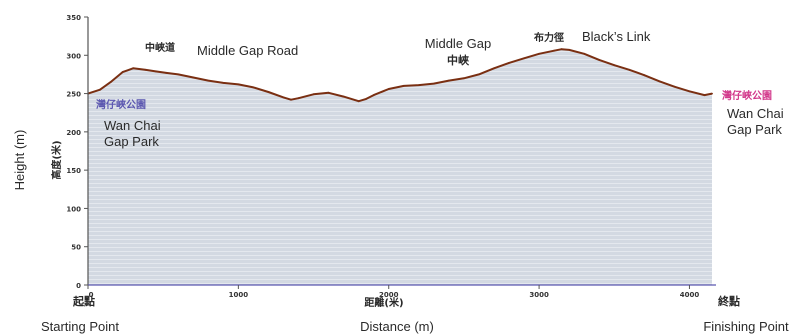 This screenshot has height=336, width=794. I want to click on start-park-label-line2: Gap Park, so click(131, 141).